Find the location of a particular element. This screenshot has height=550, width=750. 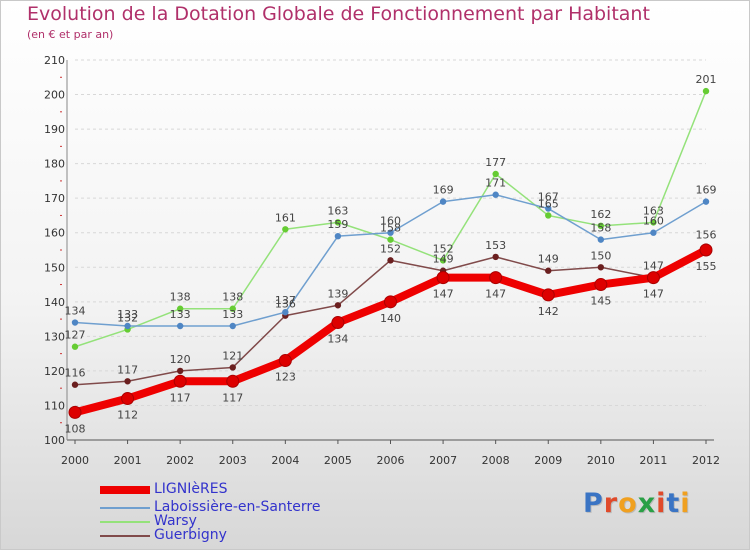

data-label: 158 is located at coordinates (600, 228).